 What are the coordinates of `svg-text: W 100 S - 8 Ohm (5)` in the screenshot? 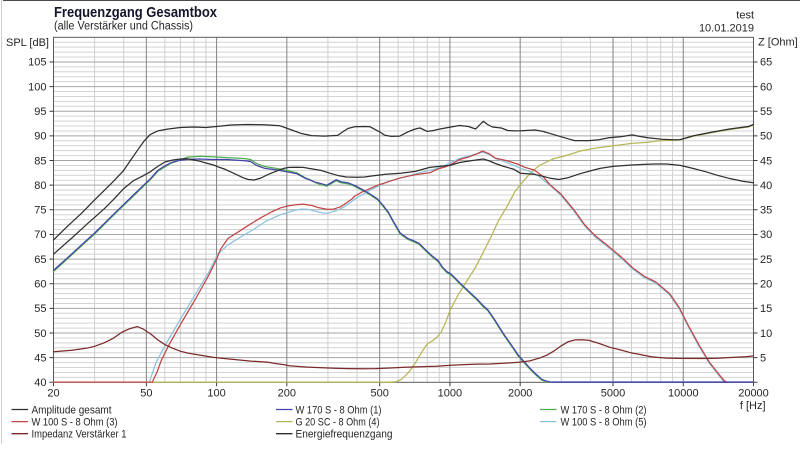 It's located at (604, 422).